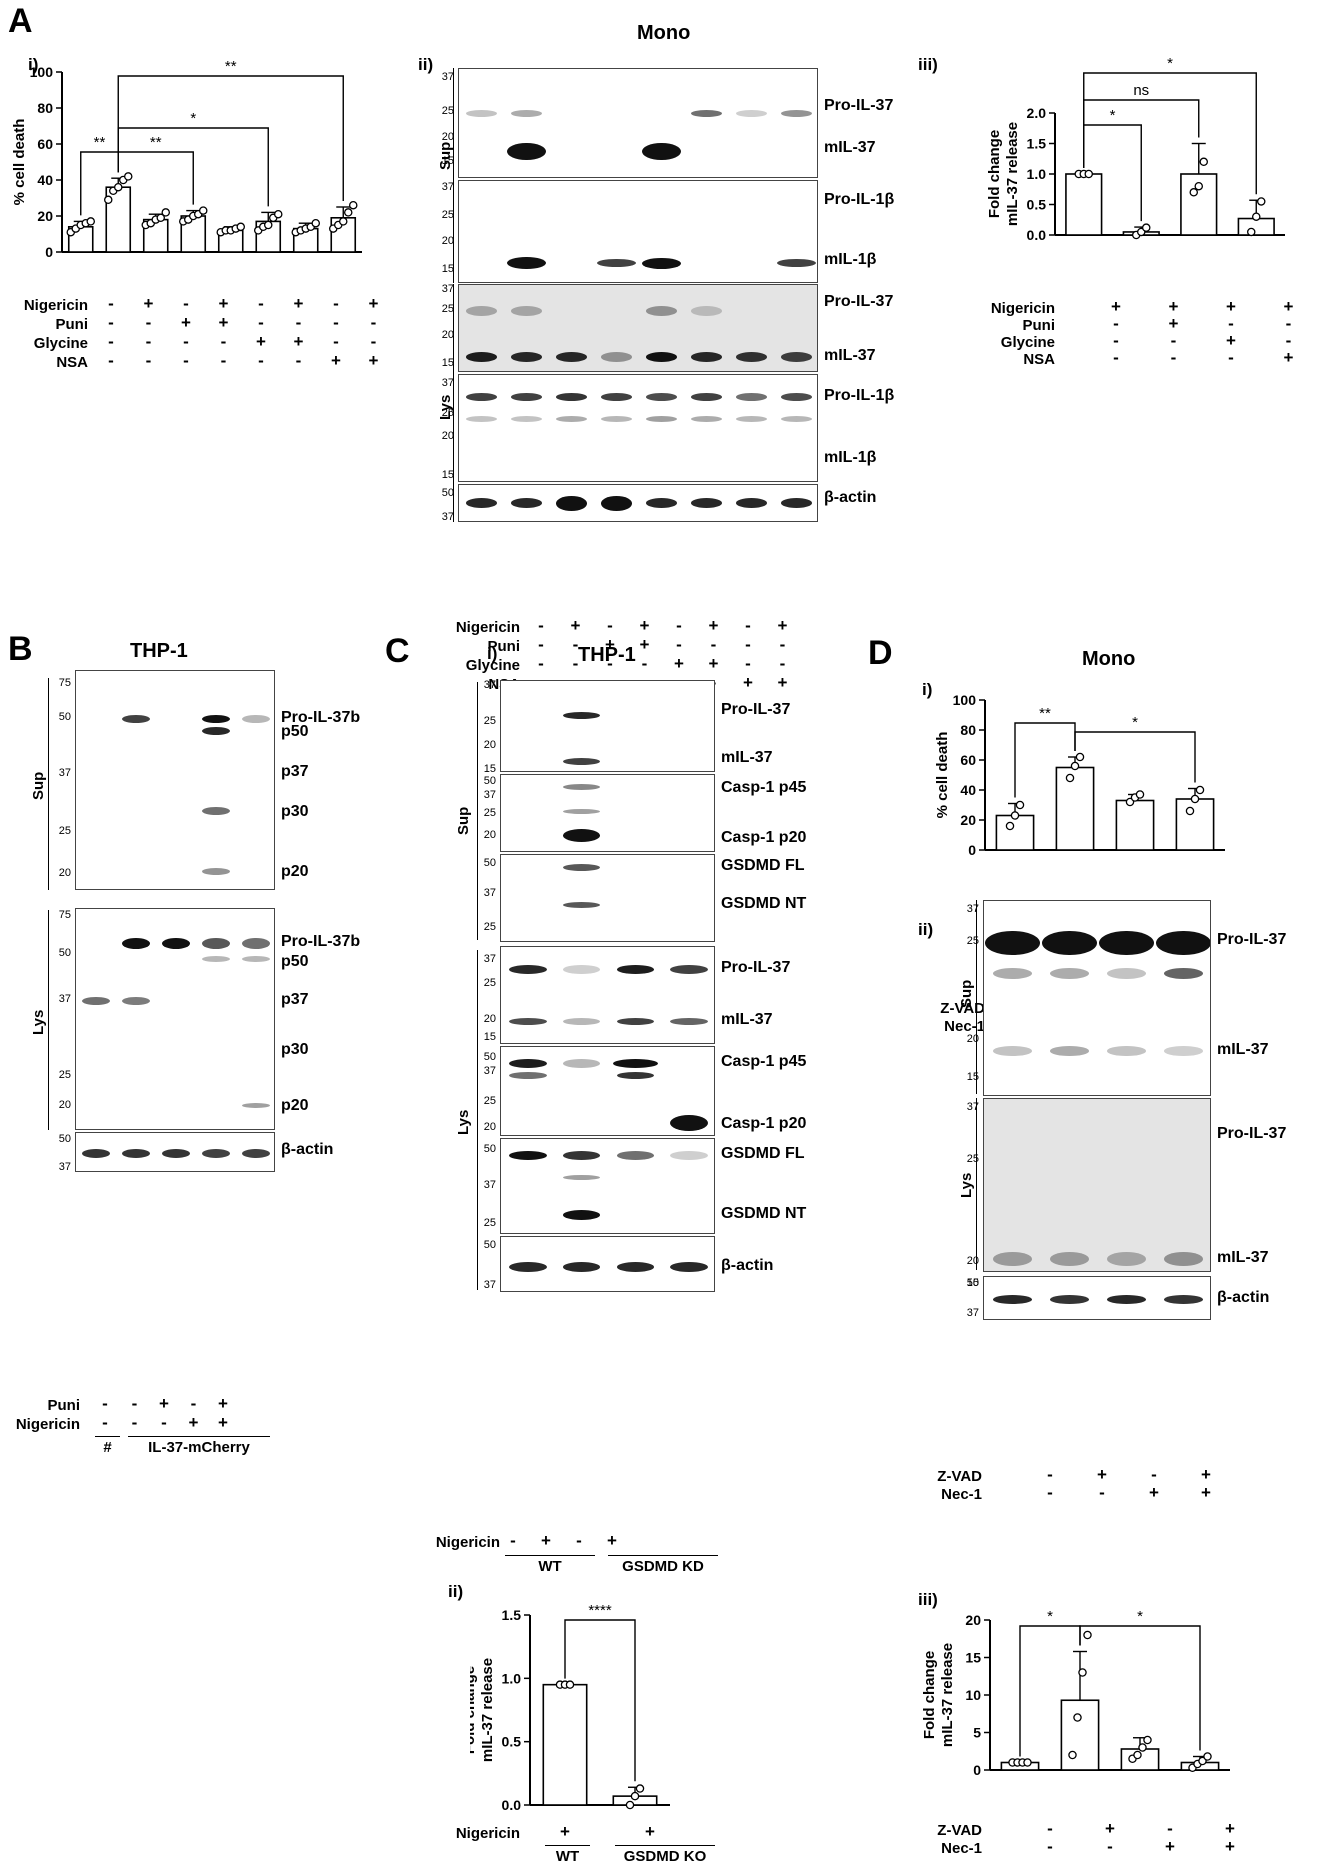  I want to click on y-tick-label: 5, so click(977, 1733).